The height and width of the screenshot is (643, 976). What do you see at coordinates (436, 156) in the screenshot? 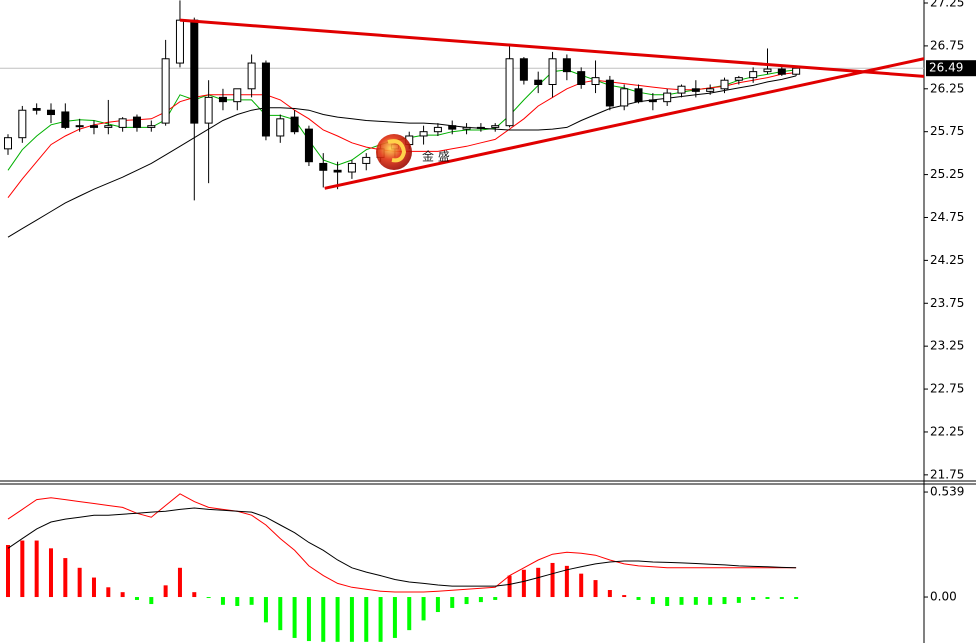
I see `watermark-text: 金 盛` at bounding box center [436, 156].